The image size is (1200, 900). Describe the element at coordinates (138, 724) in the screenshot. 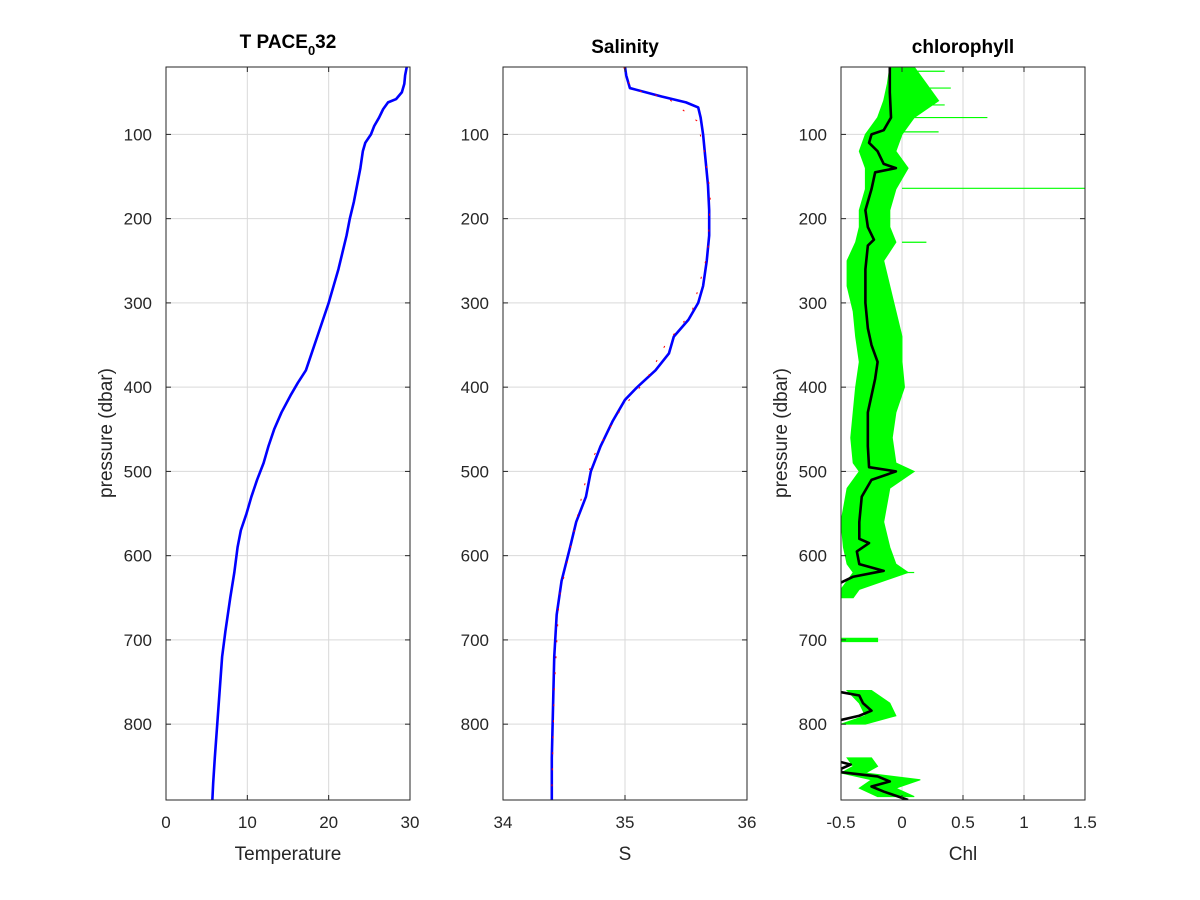

I see `temperature-ytick-label: 800` at that location.